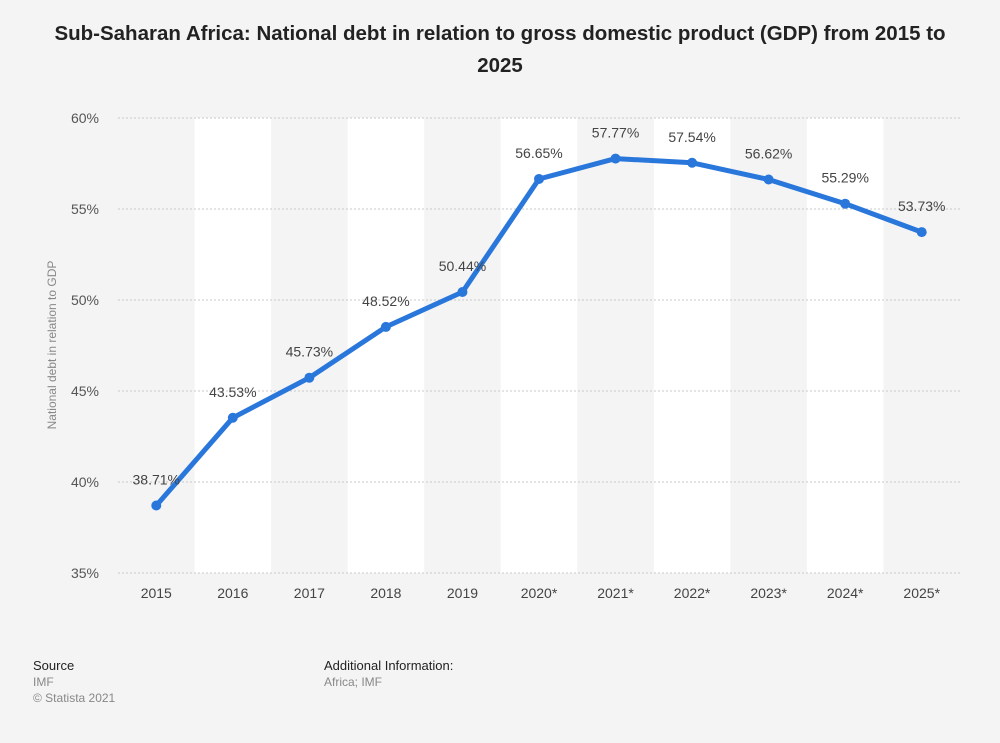 This screenshot has width=1000, height=743. Describe the element at coordinates (921, 206) in the screenshot. I see `data-label: 53.73%` at that location.